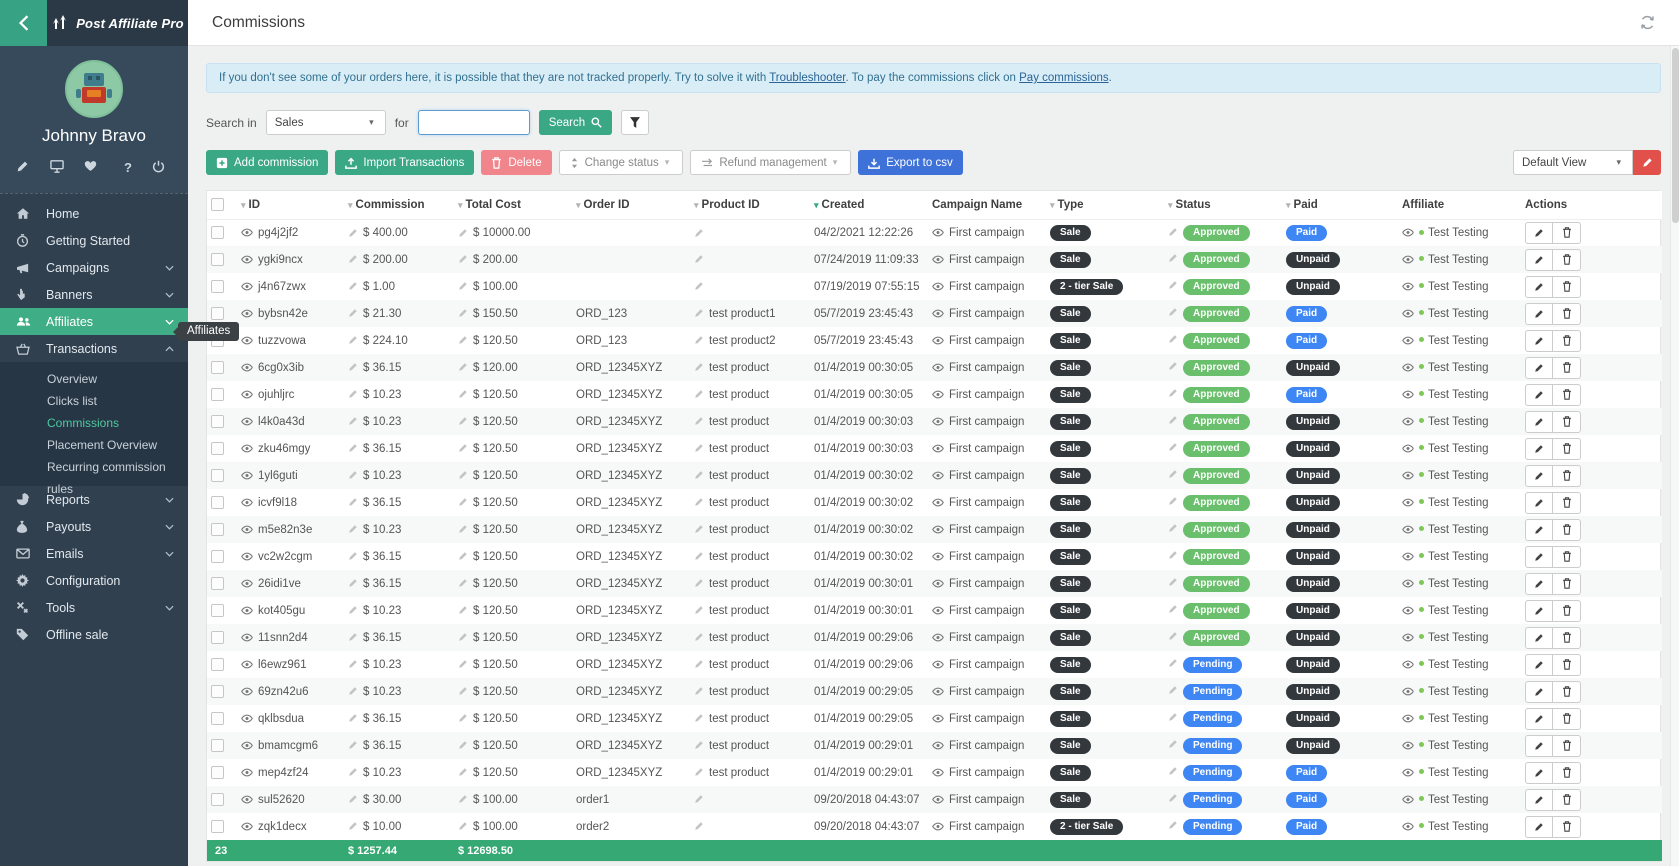 This screenshot has width=1679, height=866. What do you see at coordinates (399, 799) in the screenshot?
I see `cell-commission: $ 30.00` at bounding box center [399, 799].